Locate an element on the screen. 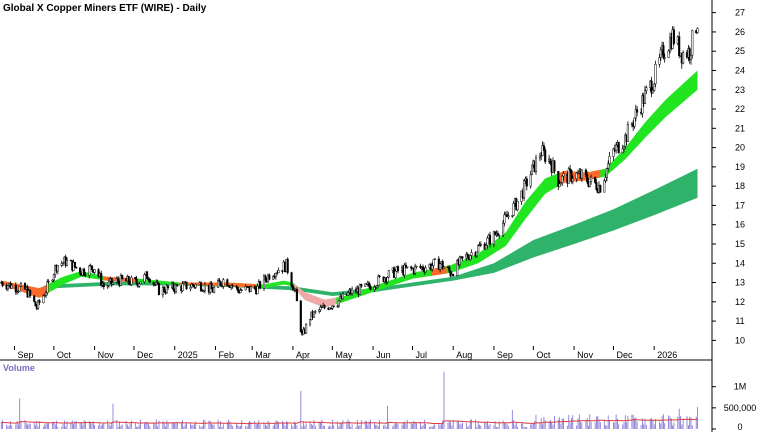 This screenshot has height=432, width=768. price-axis: 10 11 12 13 14 15 16 17 18 19 20 21 22 23 24 25 26 27 is located at coordinates (728, 180).